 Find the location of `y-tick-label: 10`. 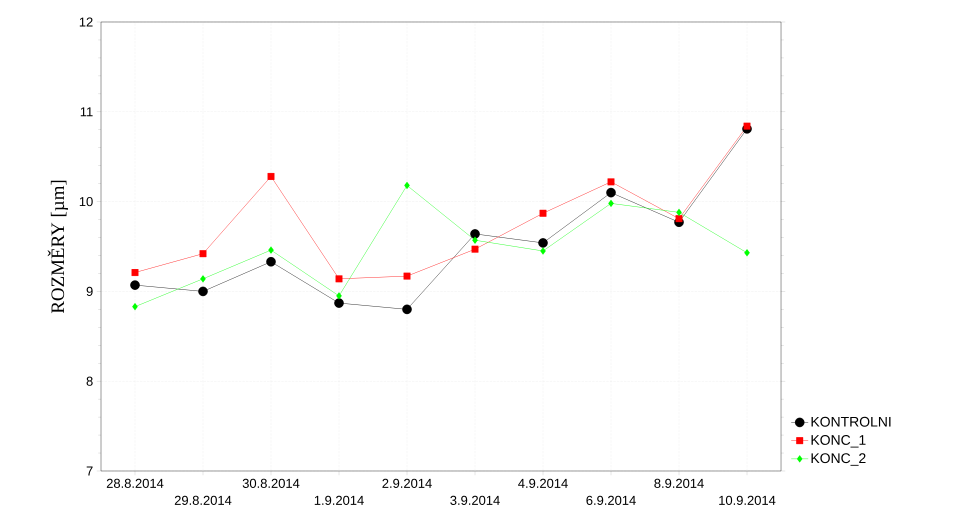

y-tick-label: 10 is located at coordinates (86, 201).